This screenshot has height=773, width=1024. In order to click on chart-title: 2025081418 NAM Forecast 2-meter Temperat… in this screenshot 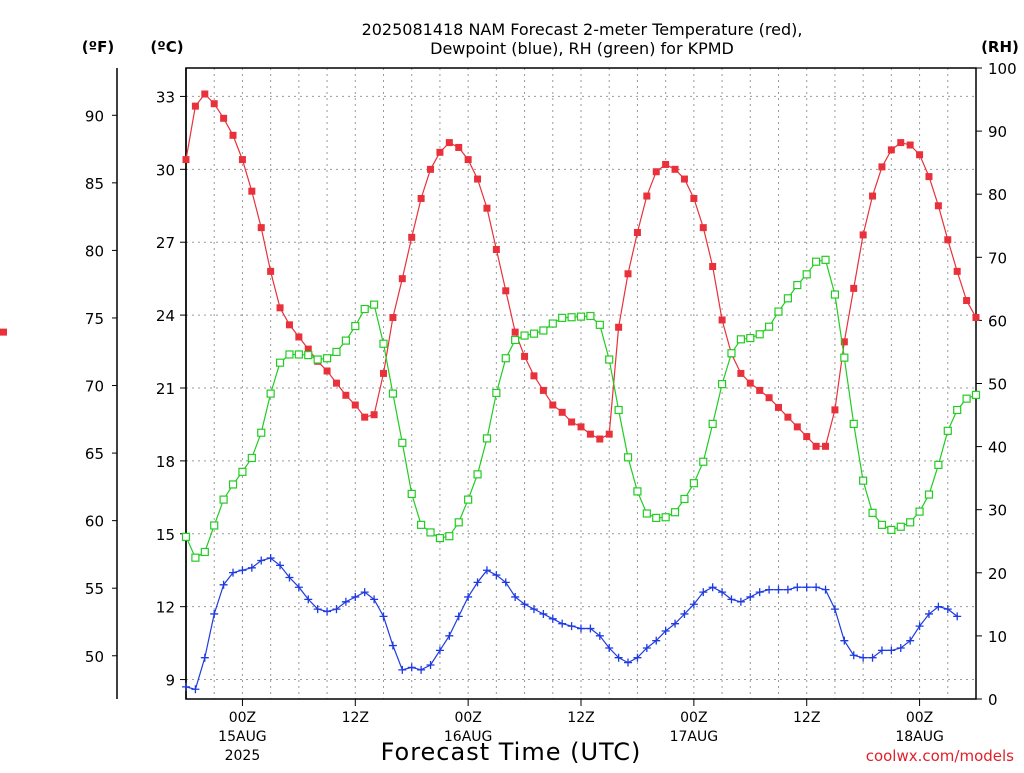, I will do `click(582, 29)`.